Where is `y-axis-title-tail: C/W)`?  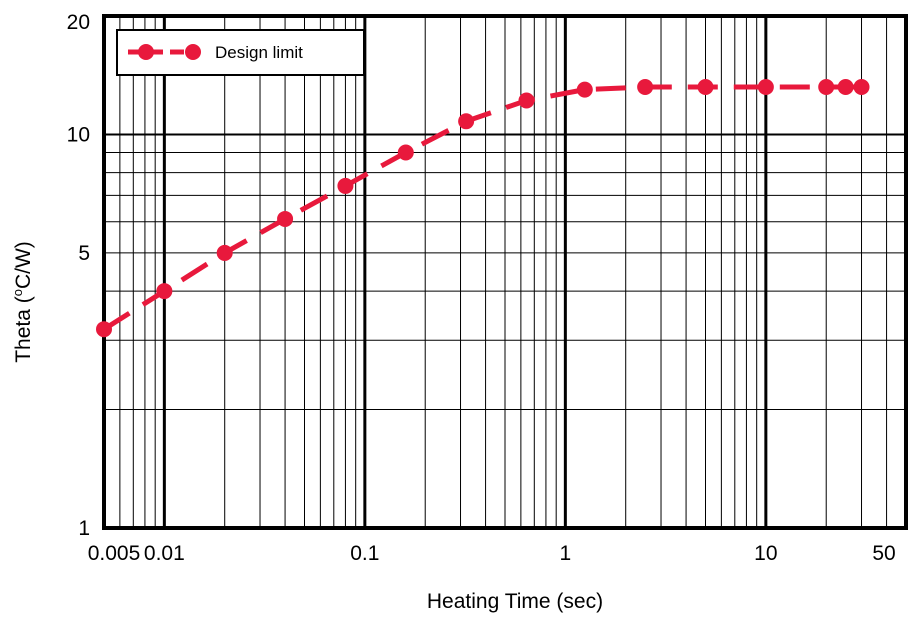 y-axis-title-tail: C/W) is located at coordinates (23, 265).